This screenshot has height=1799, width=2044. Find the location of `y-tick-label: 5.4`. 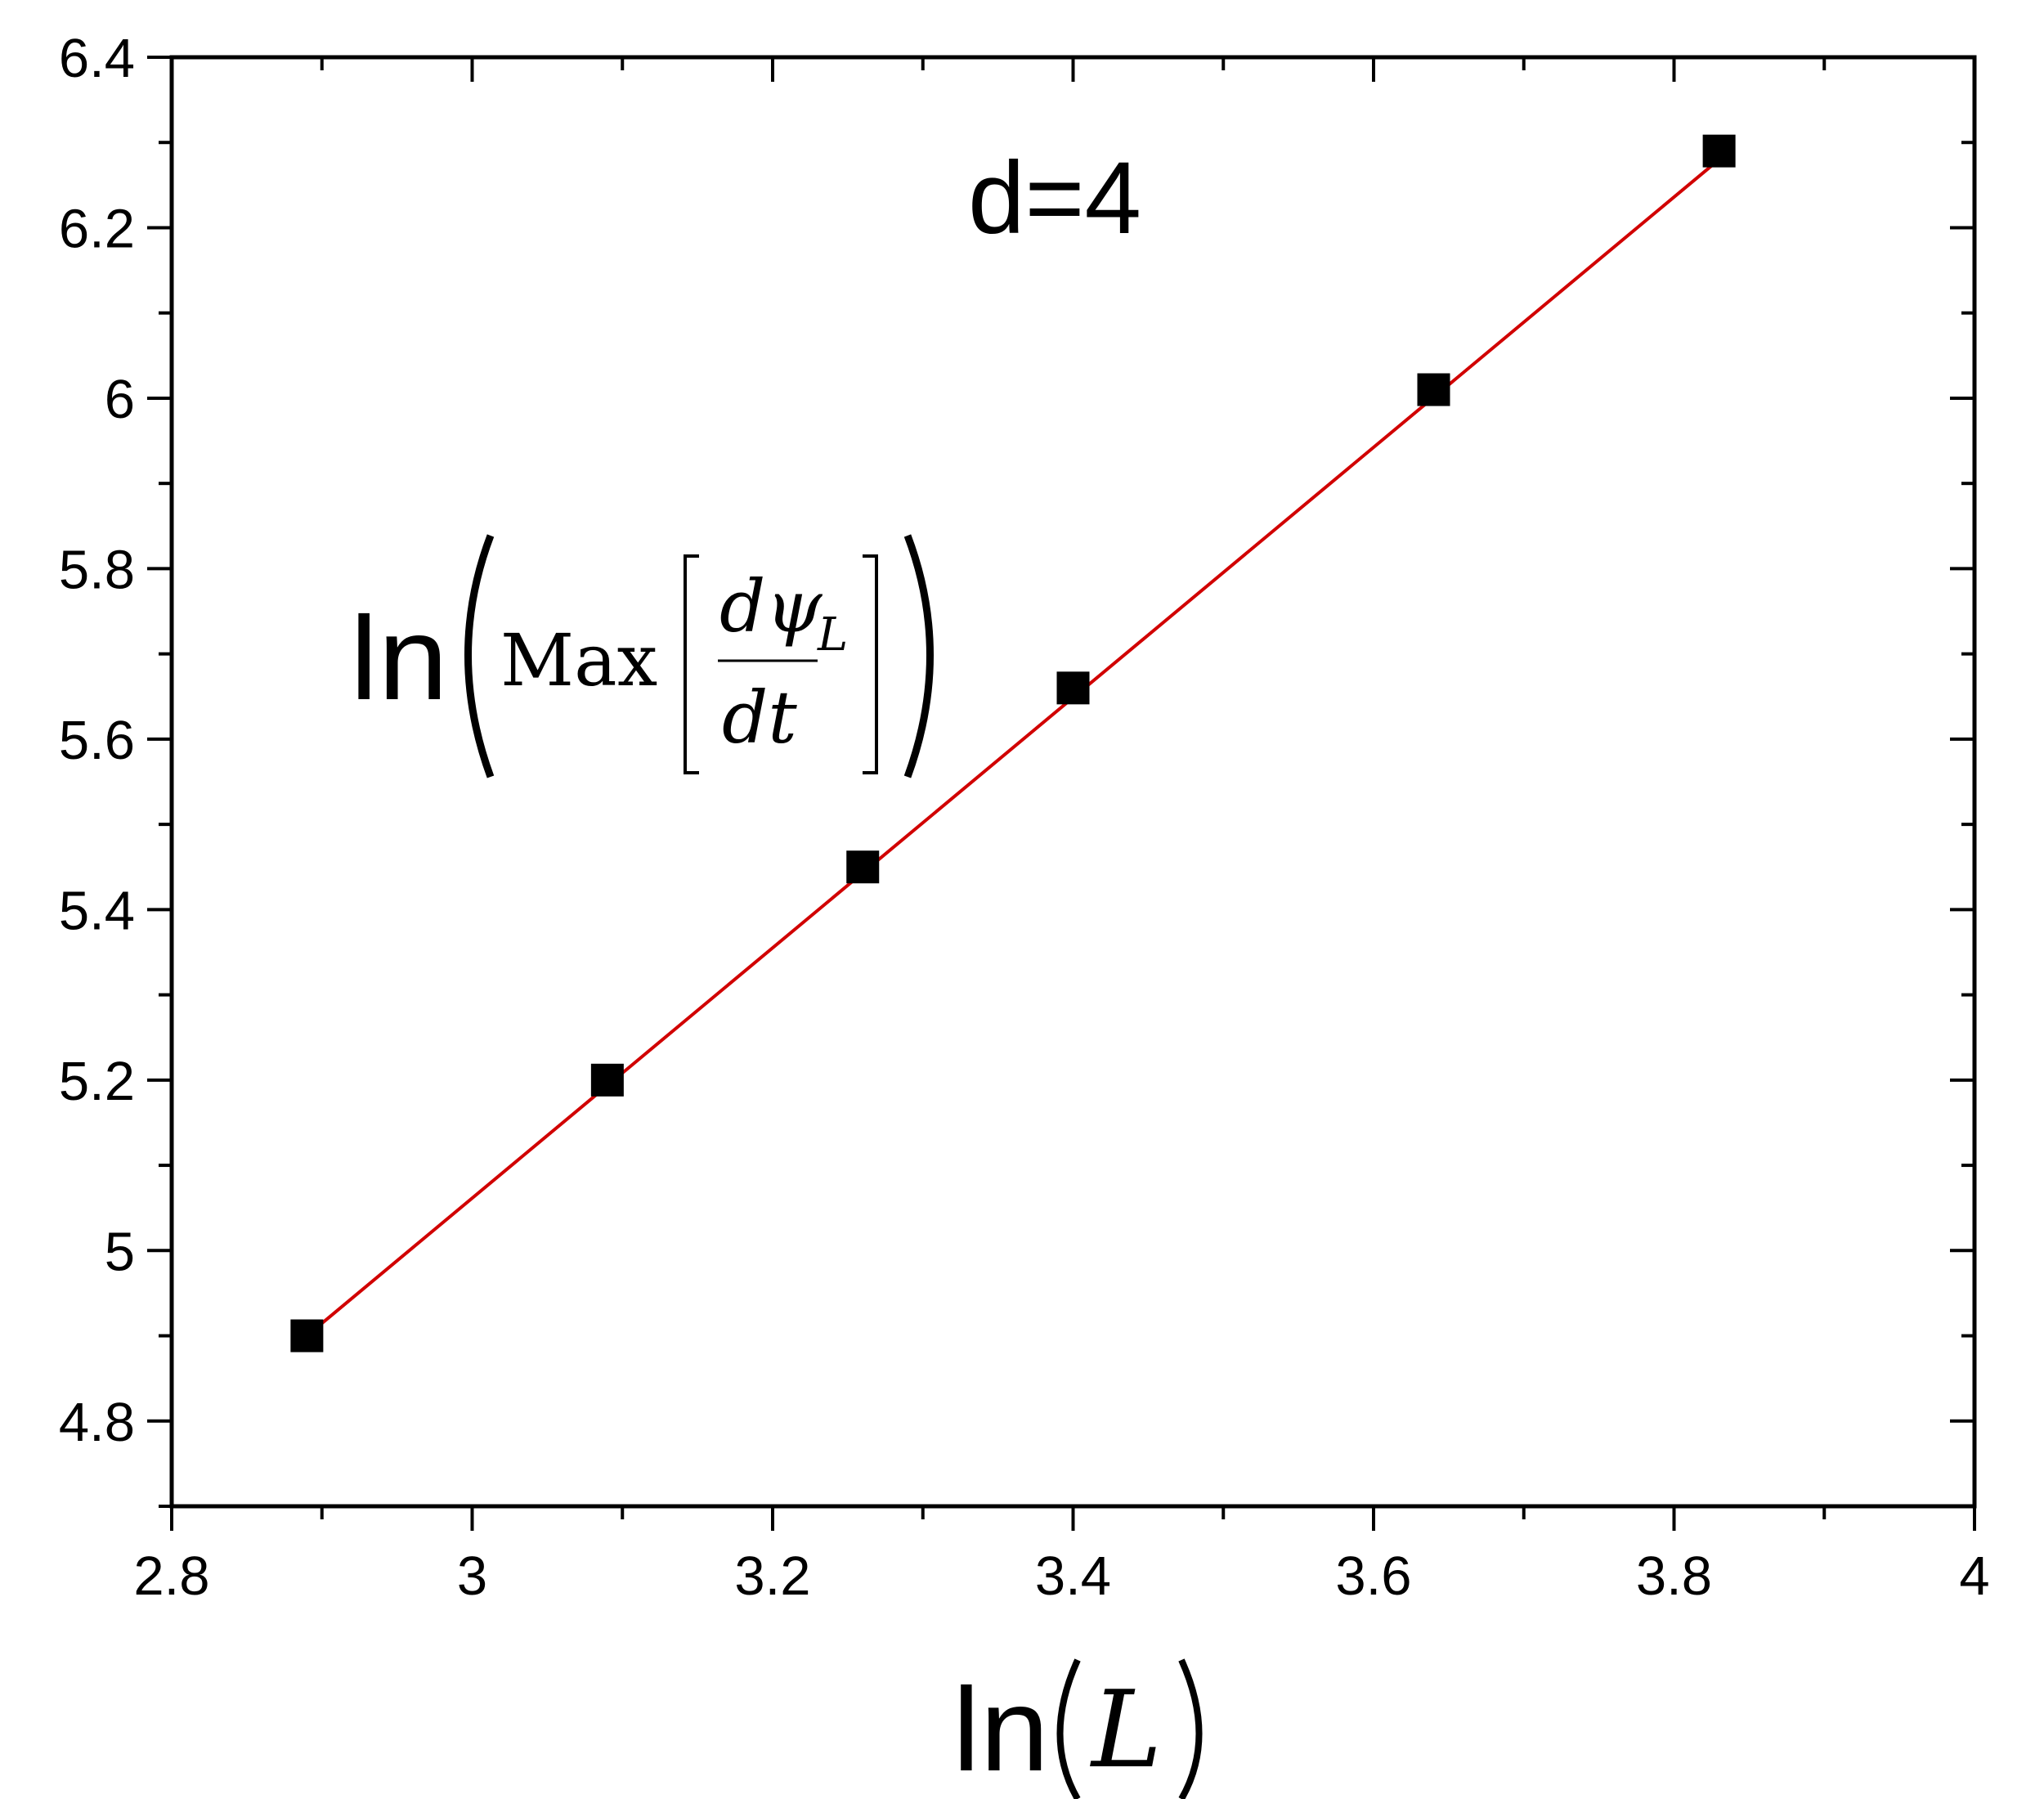

y-tick-label: 5.4 is located at coordinates (97, 911).